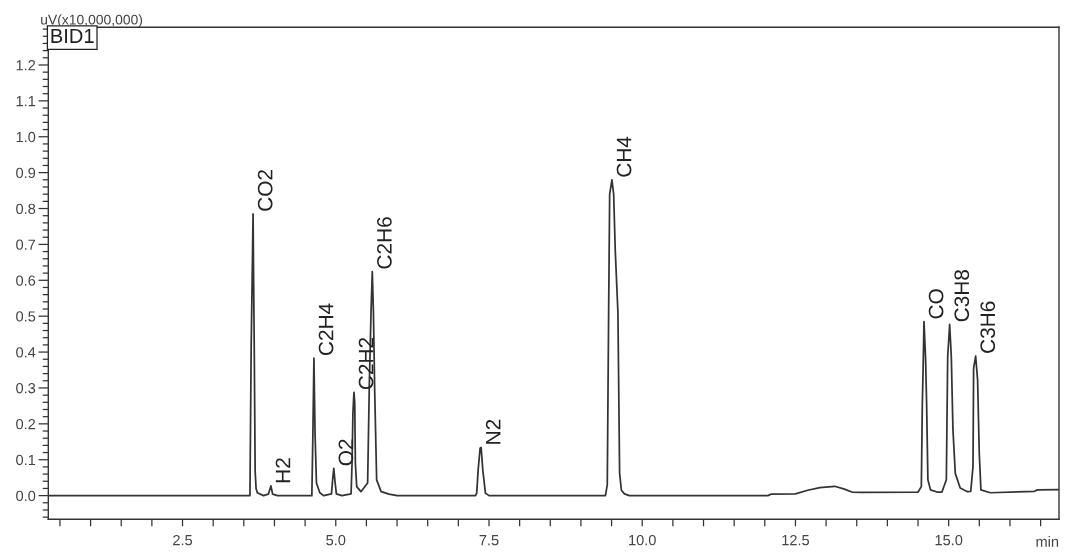  I want to click on y-tick-label: 1.2, so click(26, 65).